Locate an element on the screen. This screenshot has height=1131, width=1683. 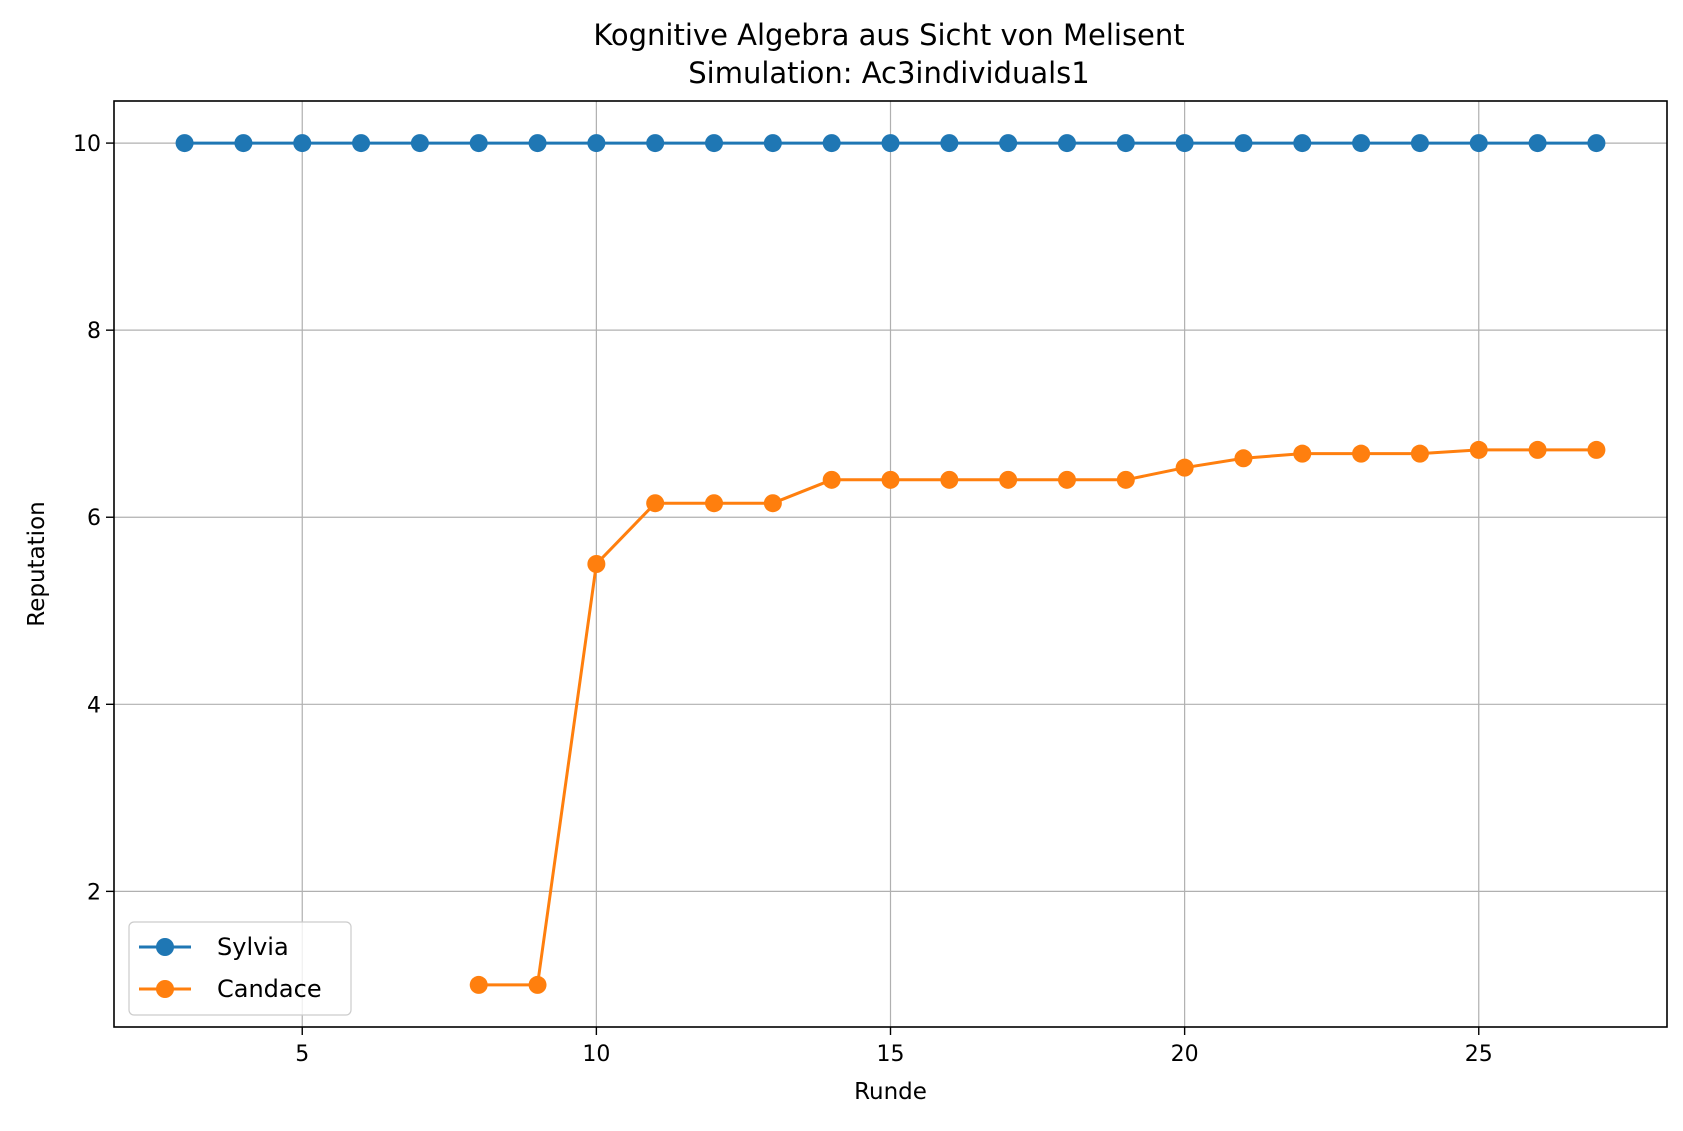
y-tick-label: 8 is located at coordinates (94, 331).